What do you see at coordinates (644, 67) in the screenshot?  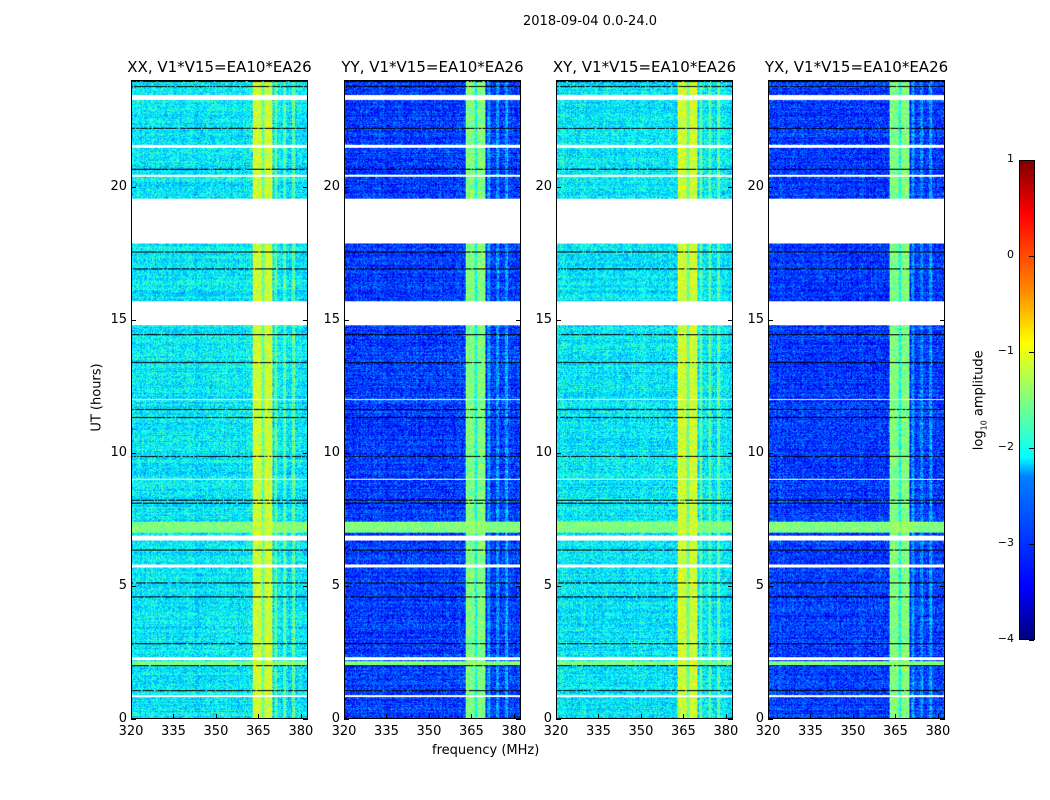 I see `panel-title: XY, V1*V15=EA10*EA26` at bounding box center [644, 67].